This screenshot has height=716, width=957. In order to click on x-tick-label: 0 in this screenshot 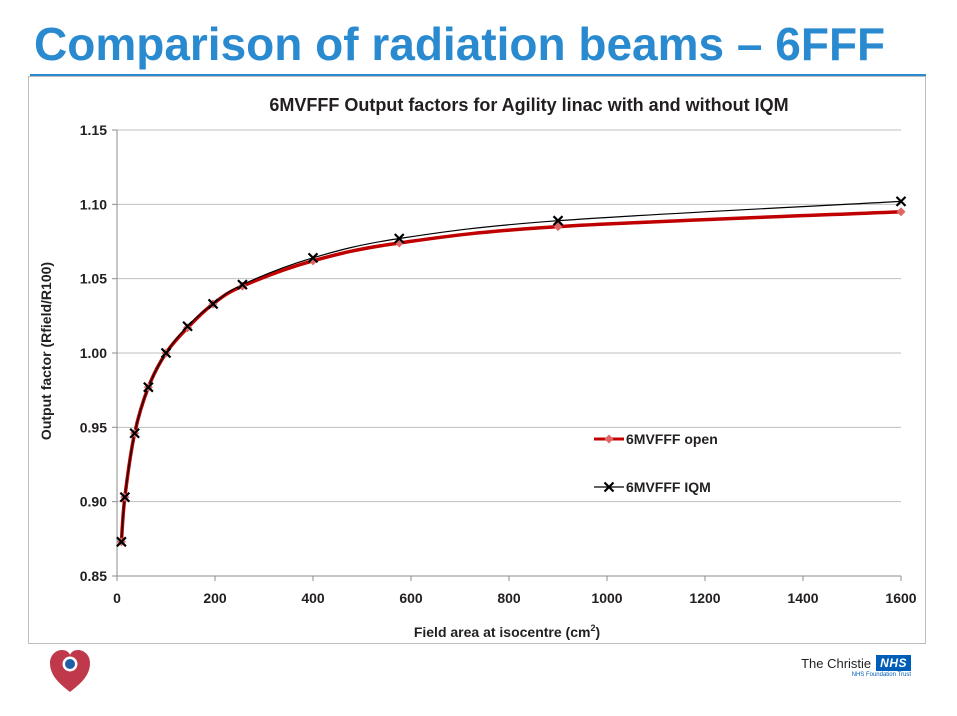, I will do `click(117, 598)`.